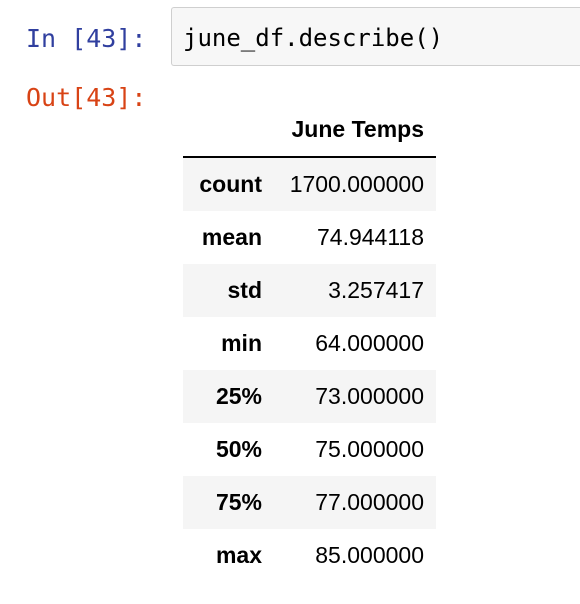  Describe the element at coordinates (238, 502) in the screenshot. I see `row-label: 75%` at that location.